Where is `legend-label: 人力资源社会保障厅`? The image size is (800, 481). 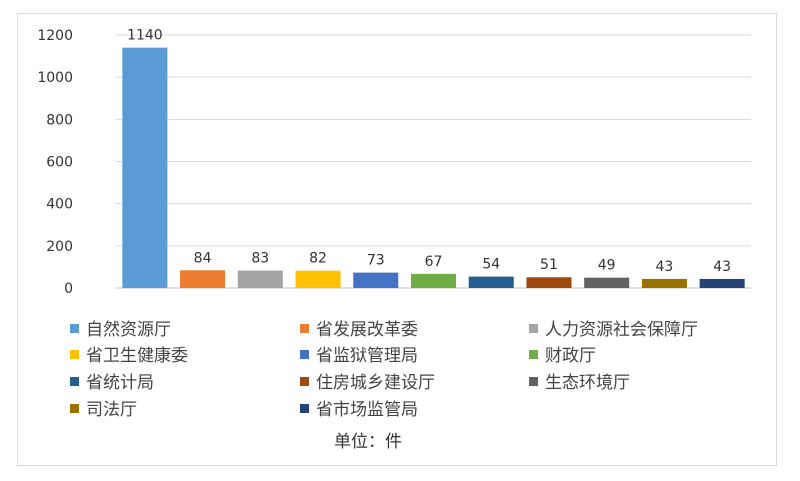
legend-label: 人力资源社会保障厅 is located at coordinates (621, 330).